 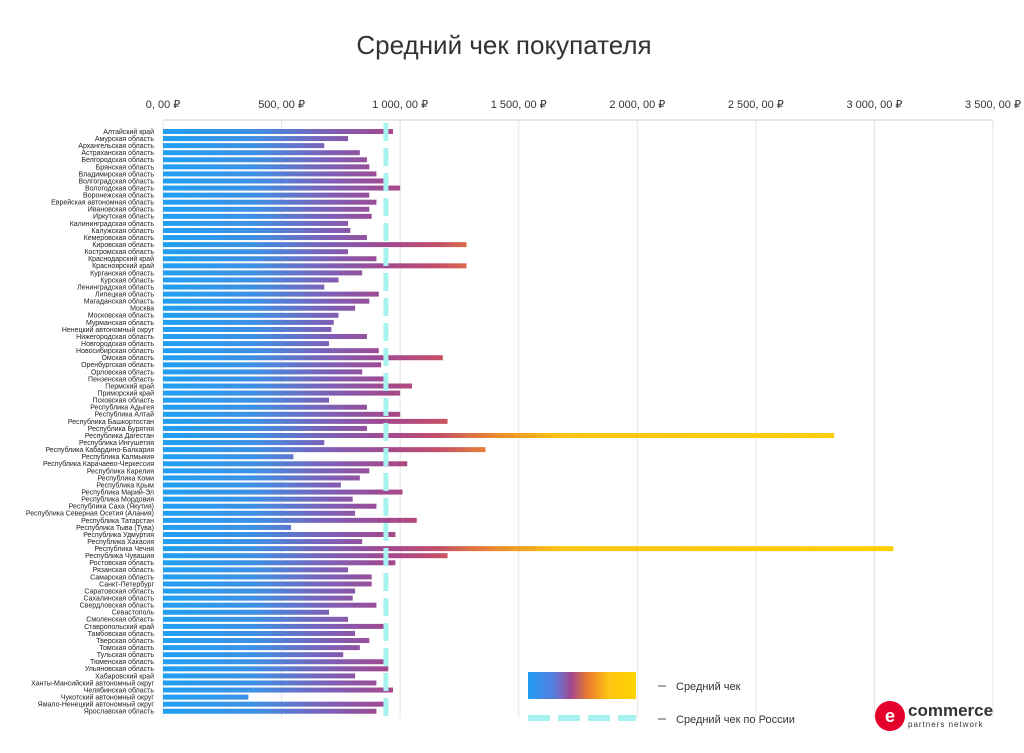 I want to click on x-tick-label: 2 500, 00 ₽, so click(x=756, y=105).